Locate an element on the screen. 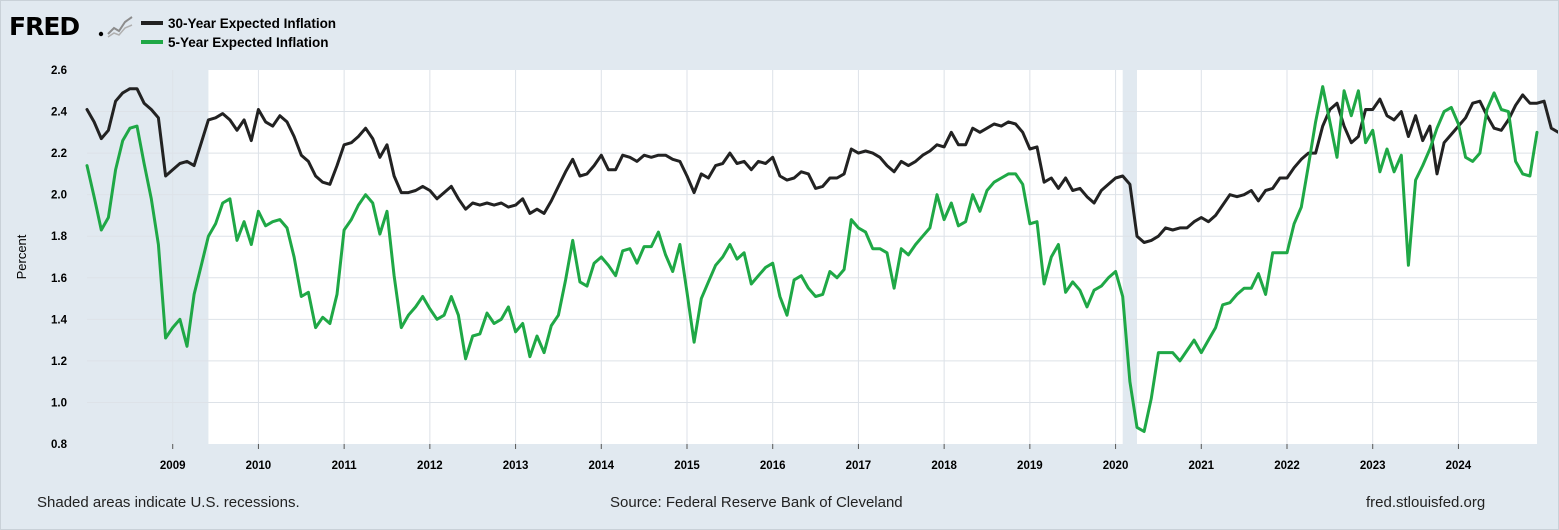  fred-logo: FRED is located at coordinates (71, 26).